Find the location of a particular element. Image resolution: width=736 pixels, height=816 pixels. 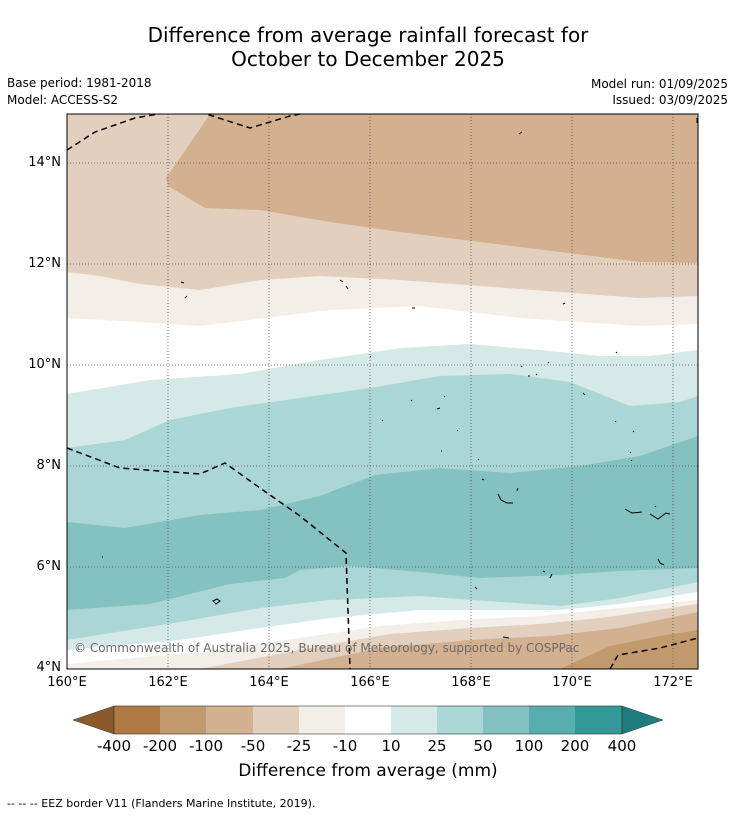

base-period: Base period: 1981-2018 is located at coordinates (79, 83).